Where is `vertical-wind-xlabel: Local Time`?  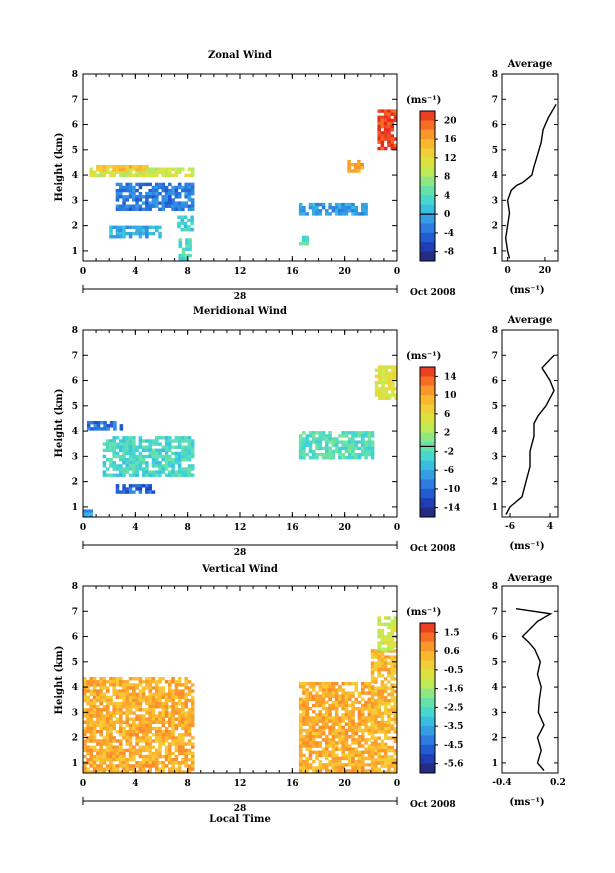 vertical-wind-xlabel: Local Time is located at coordinates (240, 819).